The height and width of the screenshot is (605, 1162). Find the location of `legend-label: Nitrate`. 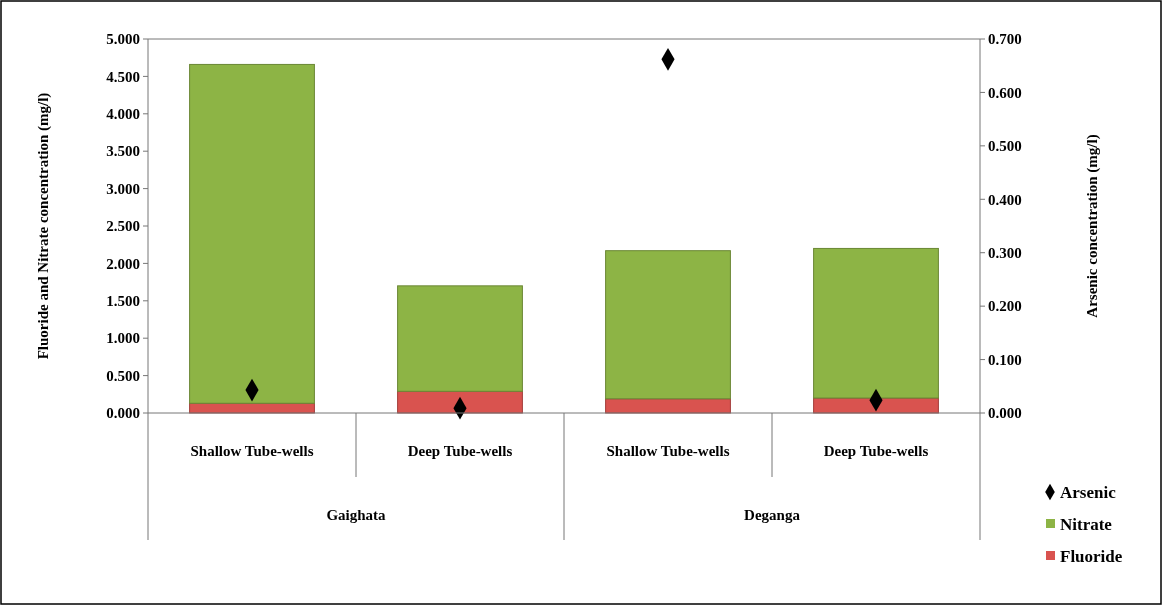

legend-label: Nitrate is located at coordinates (1086, 524).